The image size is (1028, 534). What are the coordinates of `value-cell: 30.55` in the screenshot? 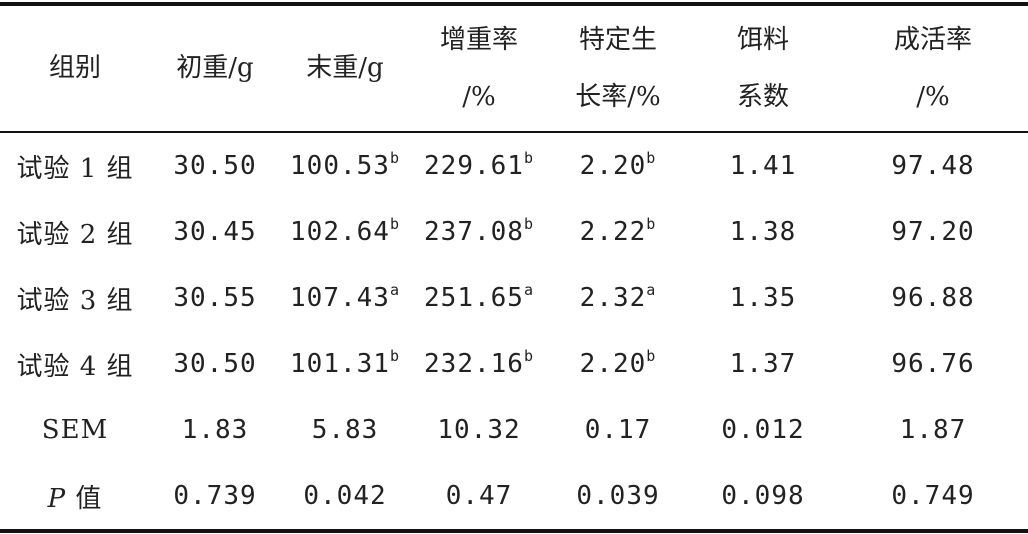 It's located at (215, 298).